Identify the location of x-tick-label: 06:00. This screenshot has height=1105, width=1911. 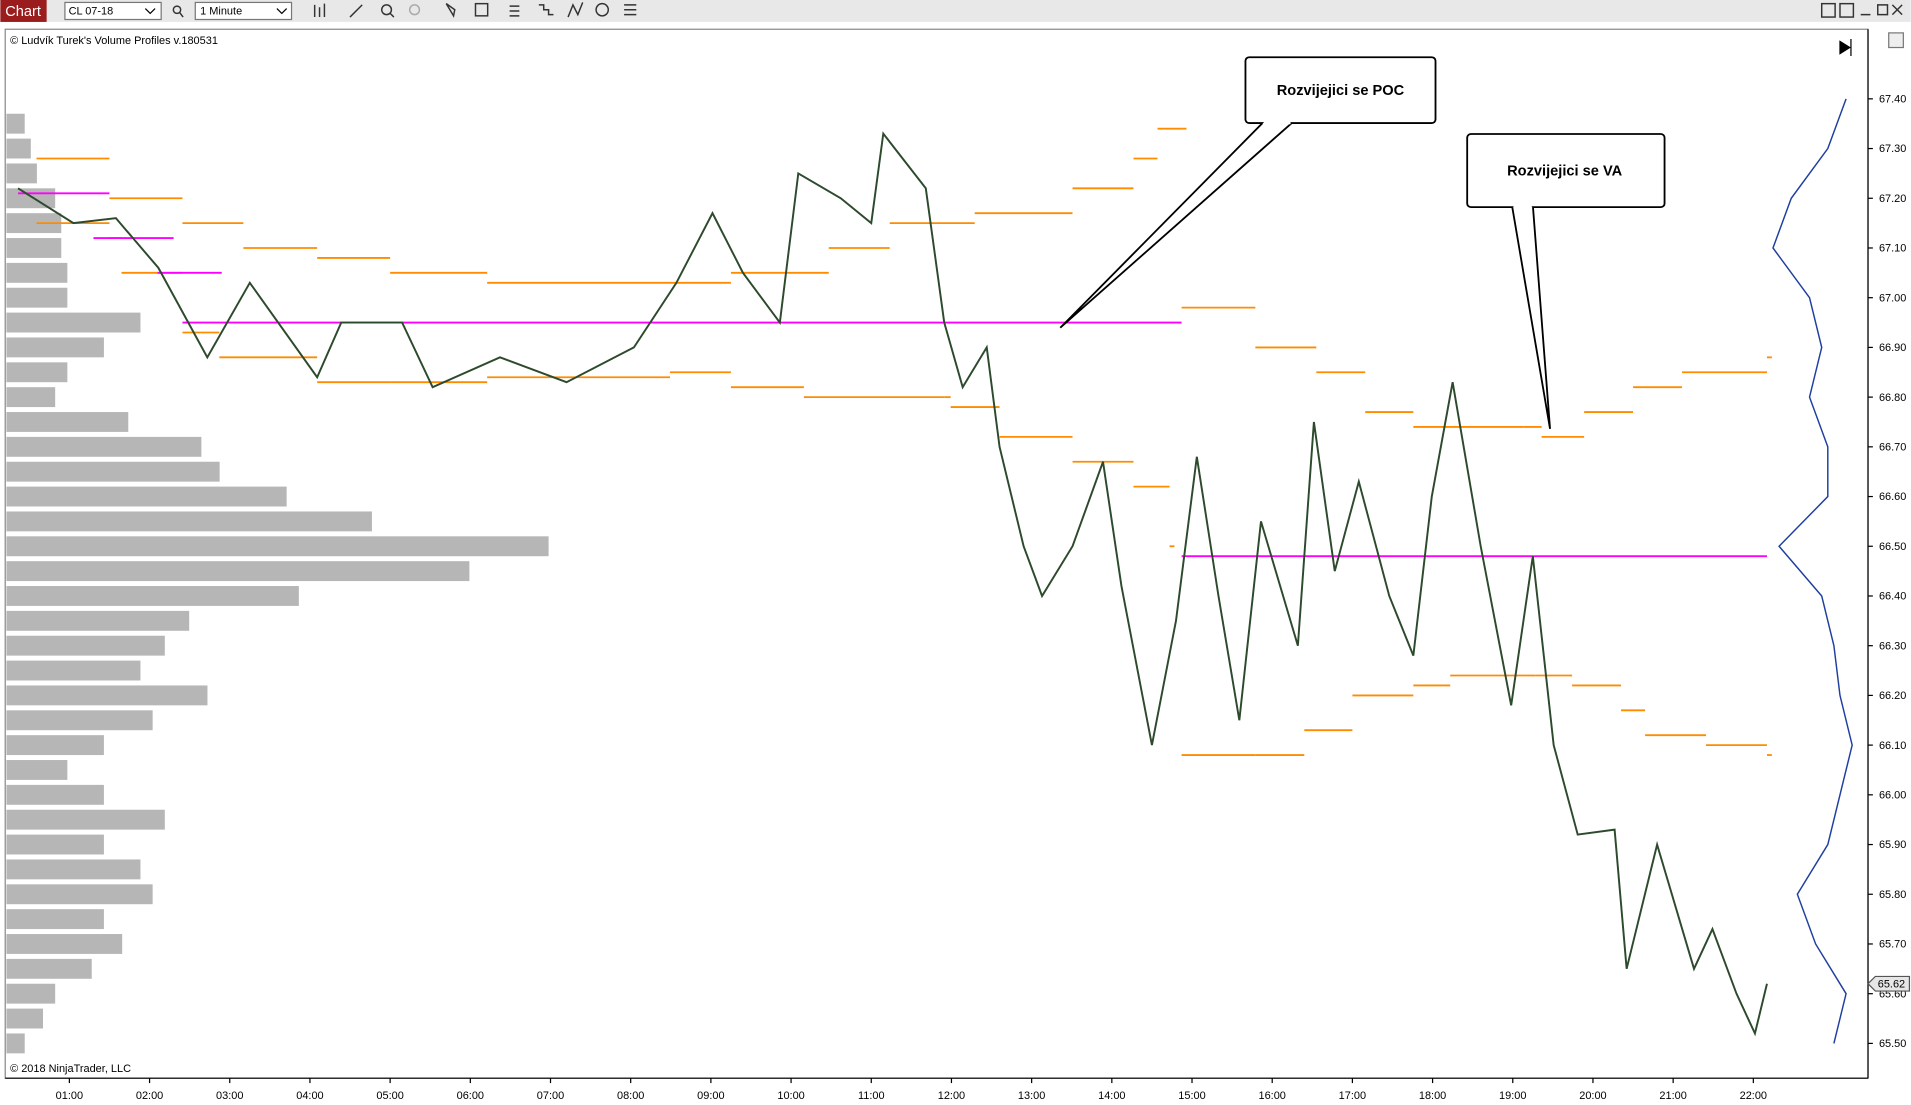
(470, 1096).